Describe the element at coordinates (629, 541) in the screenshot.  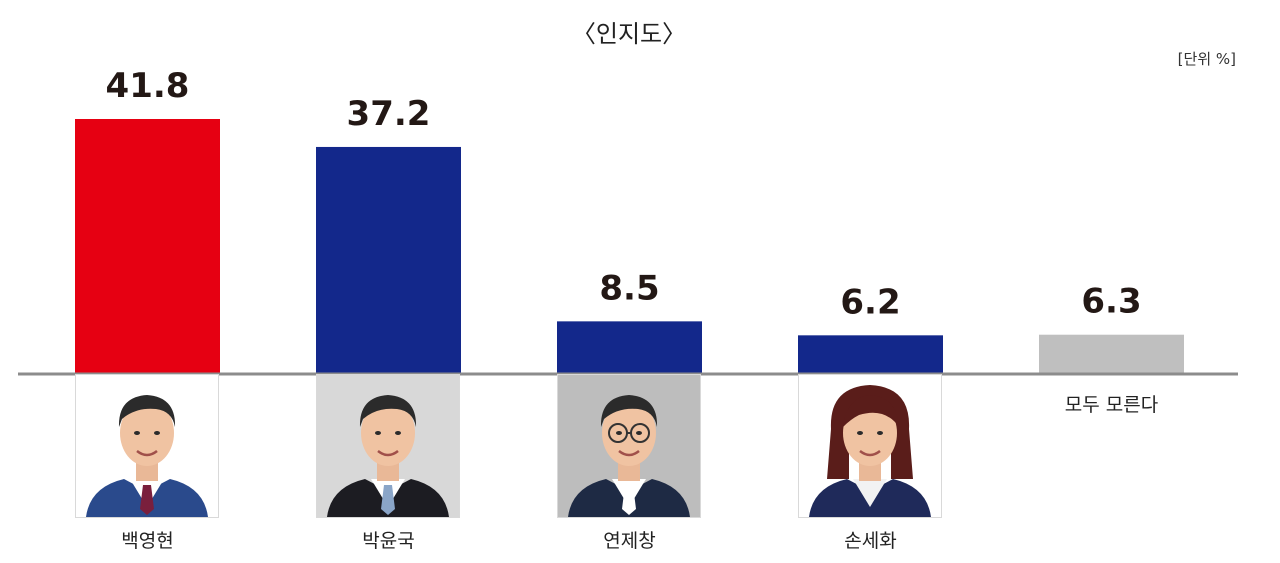
I see `category-label-3: 연제창` at that location.